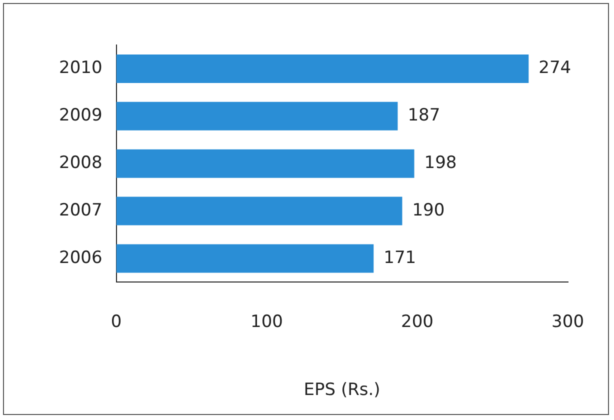 The width and height of the screenshot is (614, 420). Describe the element at coordinates (266, 322) in the screenshot. I see `x-tick-label: 100` at that location.